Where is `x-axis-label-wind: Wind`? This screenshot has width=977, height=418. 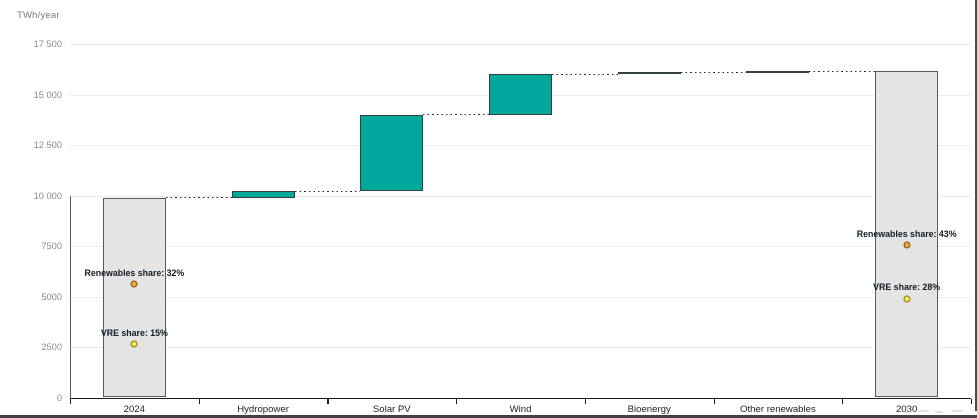
x-axis-label-wind: Wind is located at coordinates (520, 409).